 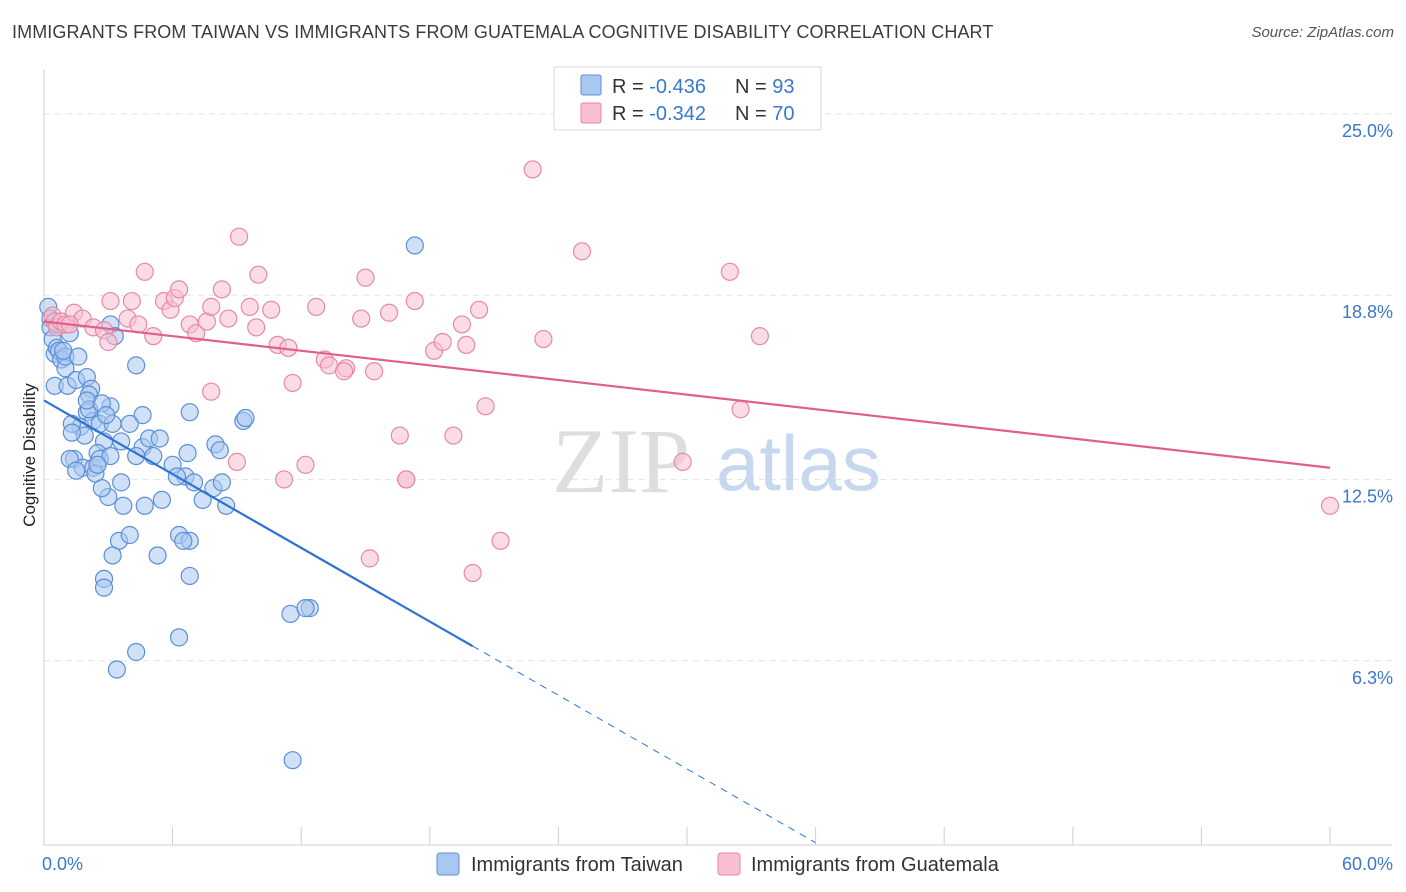 What do you see at coordinates (716, 461) in the screenshot?
I see `watermark: ZIP atlas` at bounding box center [716, 461].